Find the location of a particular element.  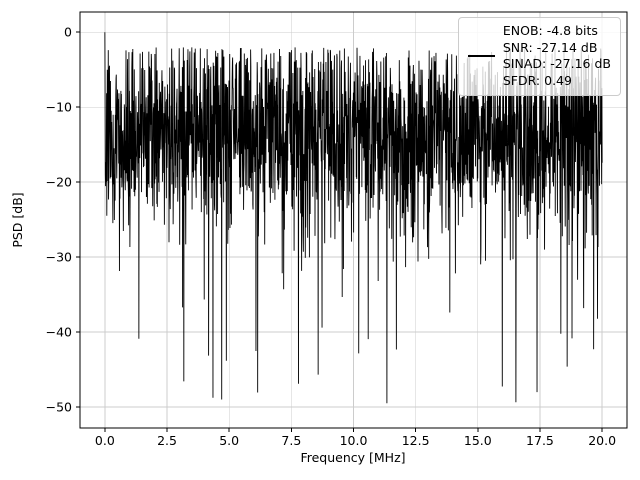

x-tick-label: 17.5 is located at coordinates (540, 440).